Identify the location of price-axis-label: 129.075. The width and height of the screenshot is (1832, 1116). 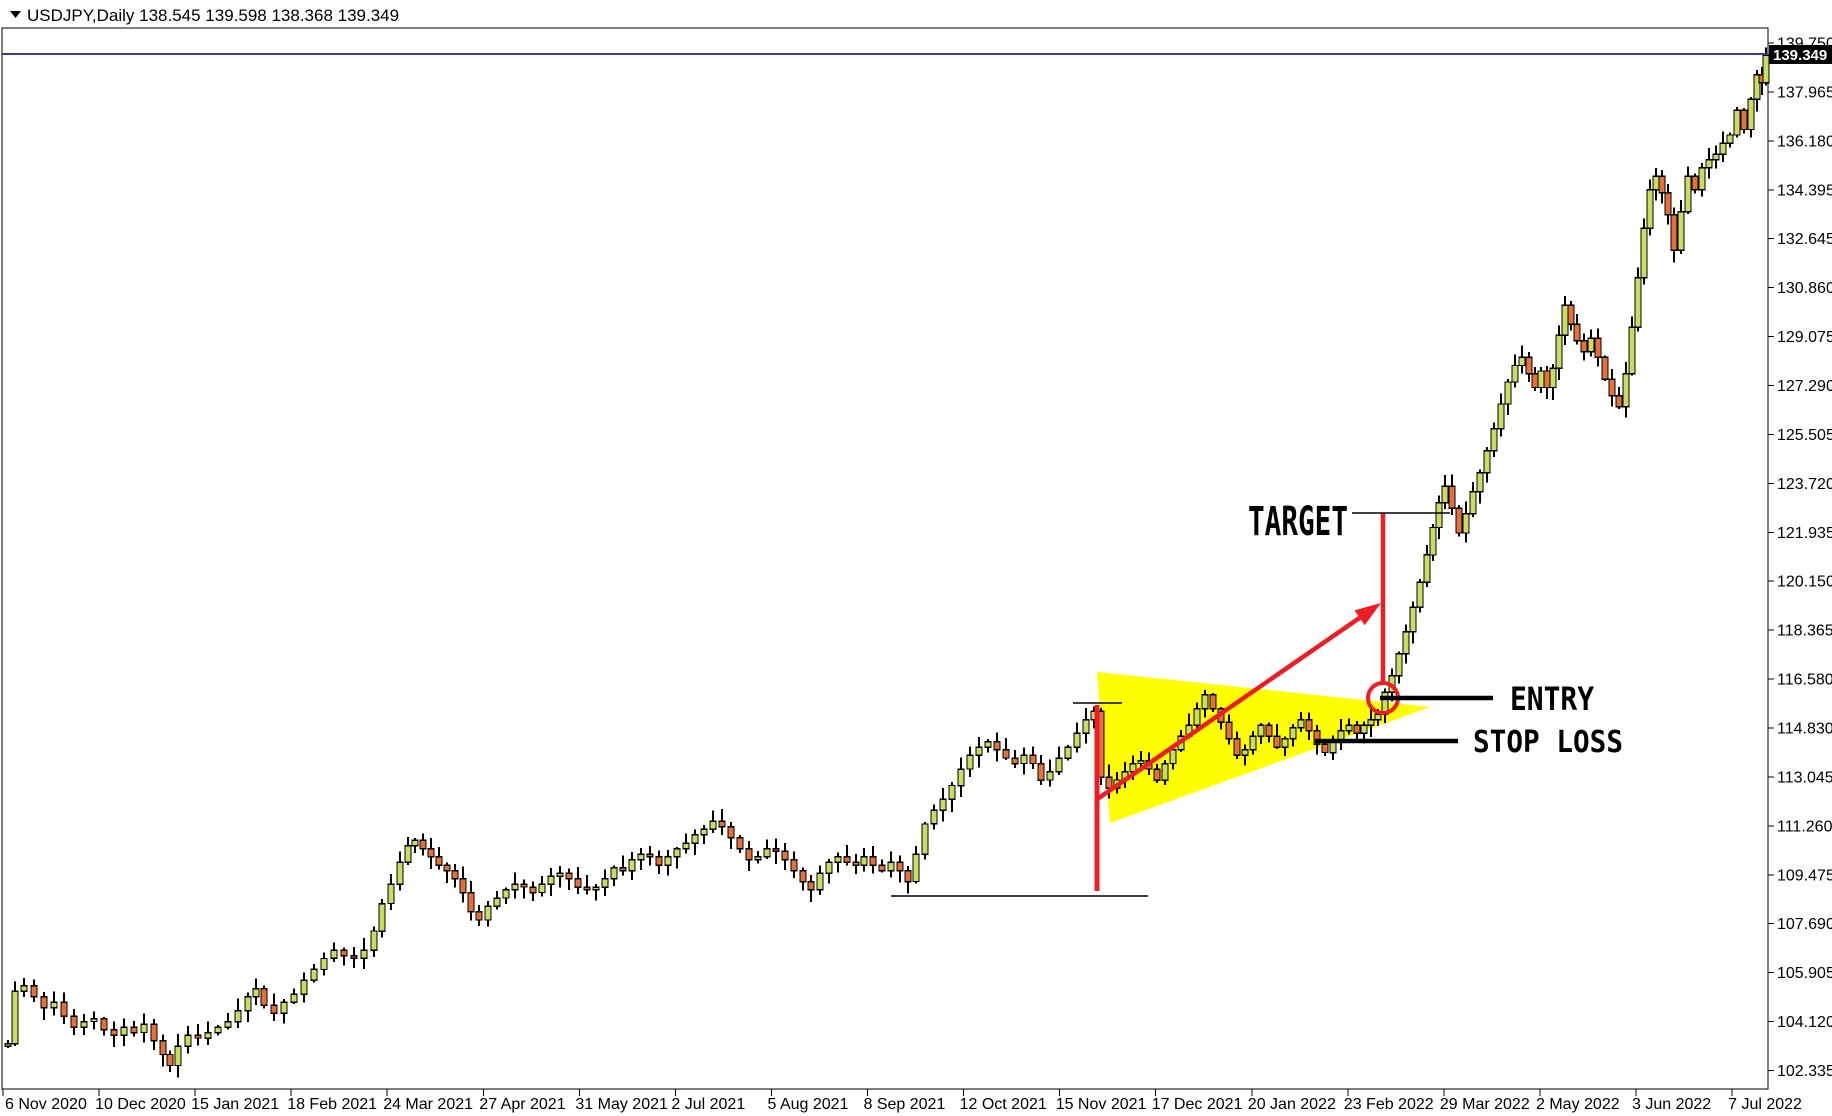
(1804, 337).